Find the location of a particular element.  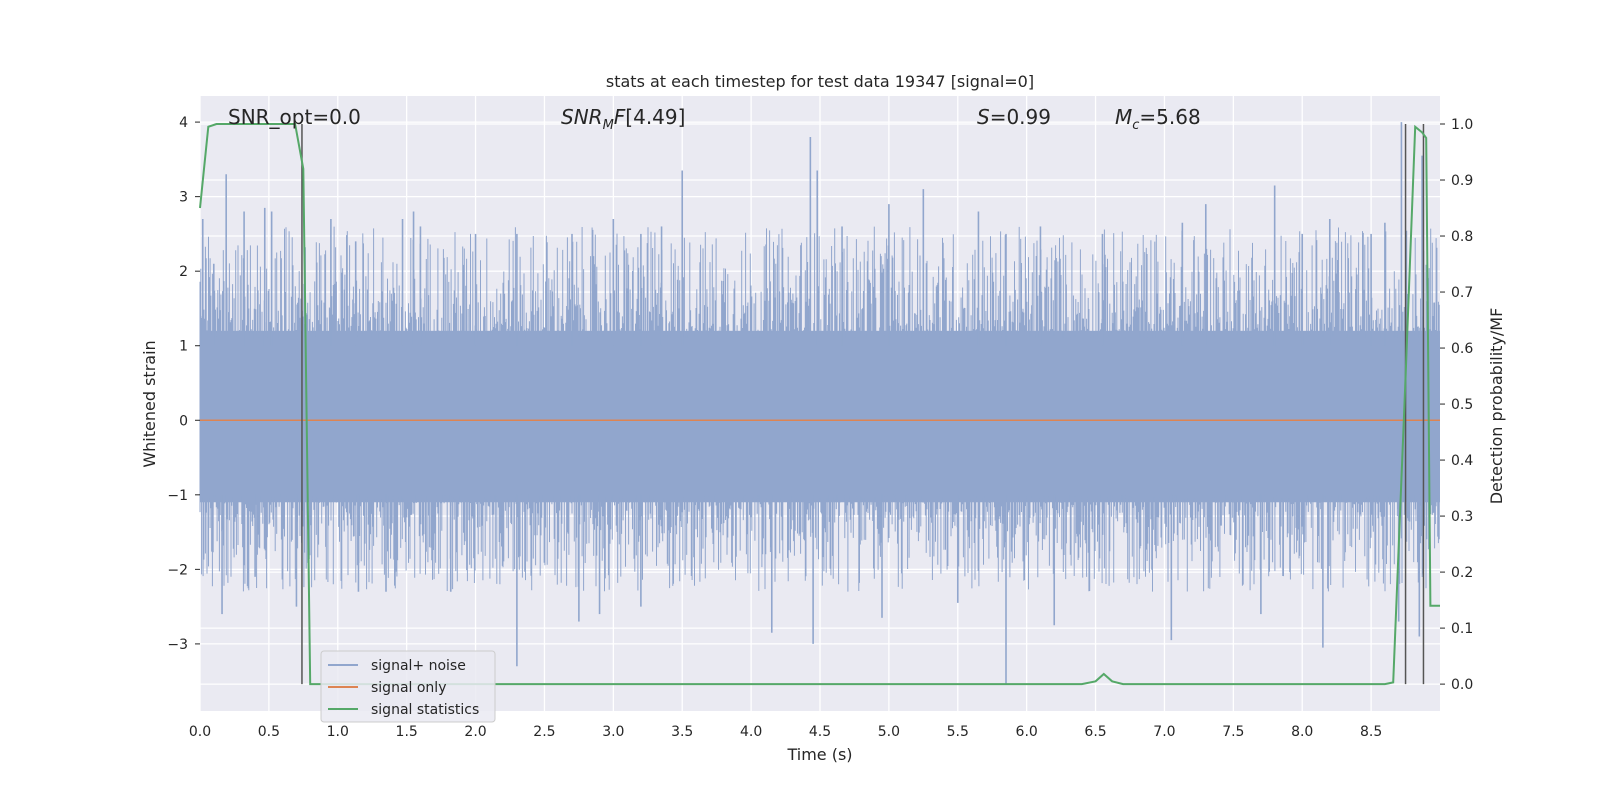

y-tick-label: −1 is located at coordinates (177, 496).